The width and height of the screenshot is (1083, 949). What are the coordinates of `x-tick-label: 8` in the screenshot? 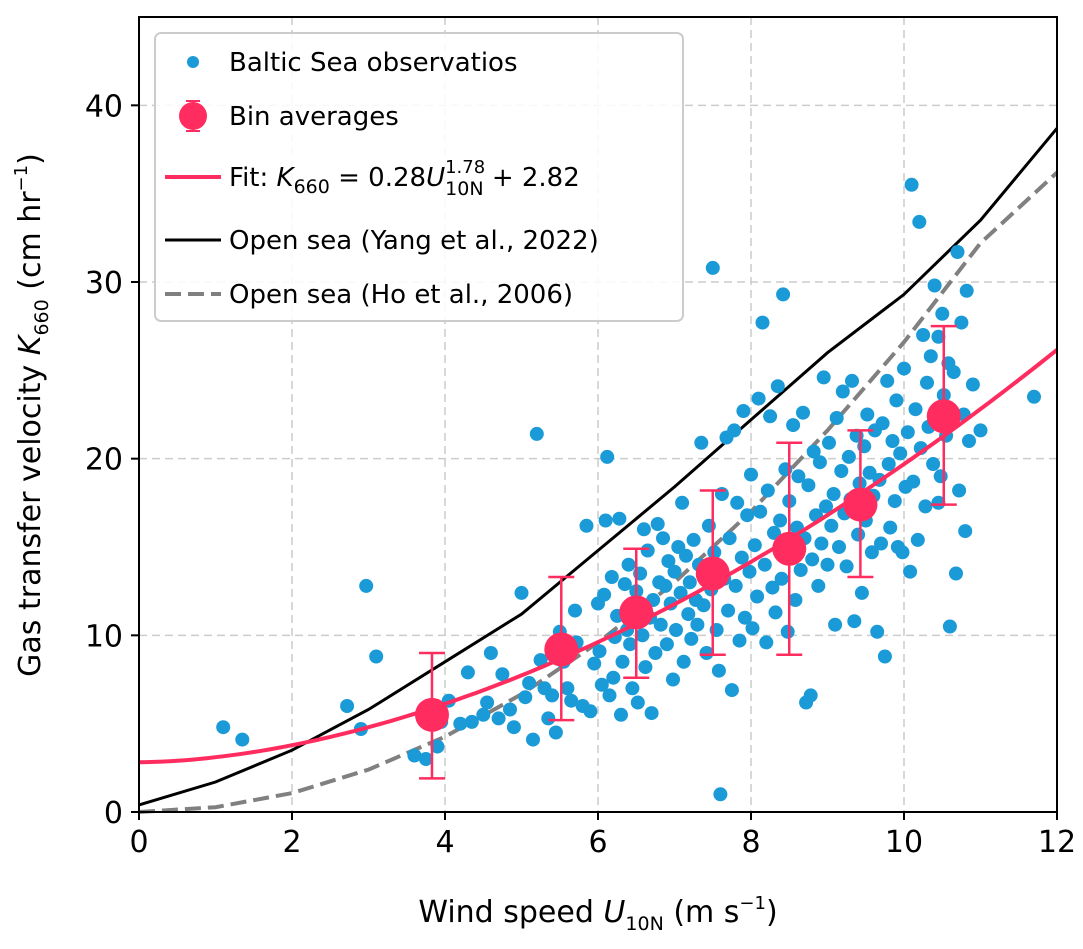 It's located at (750, 842).